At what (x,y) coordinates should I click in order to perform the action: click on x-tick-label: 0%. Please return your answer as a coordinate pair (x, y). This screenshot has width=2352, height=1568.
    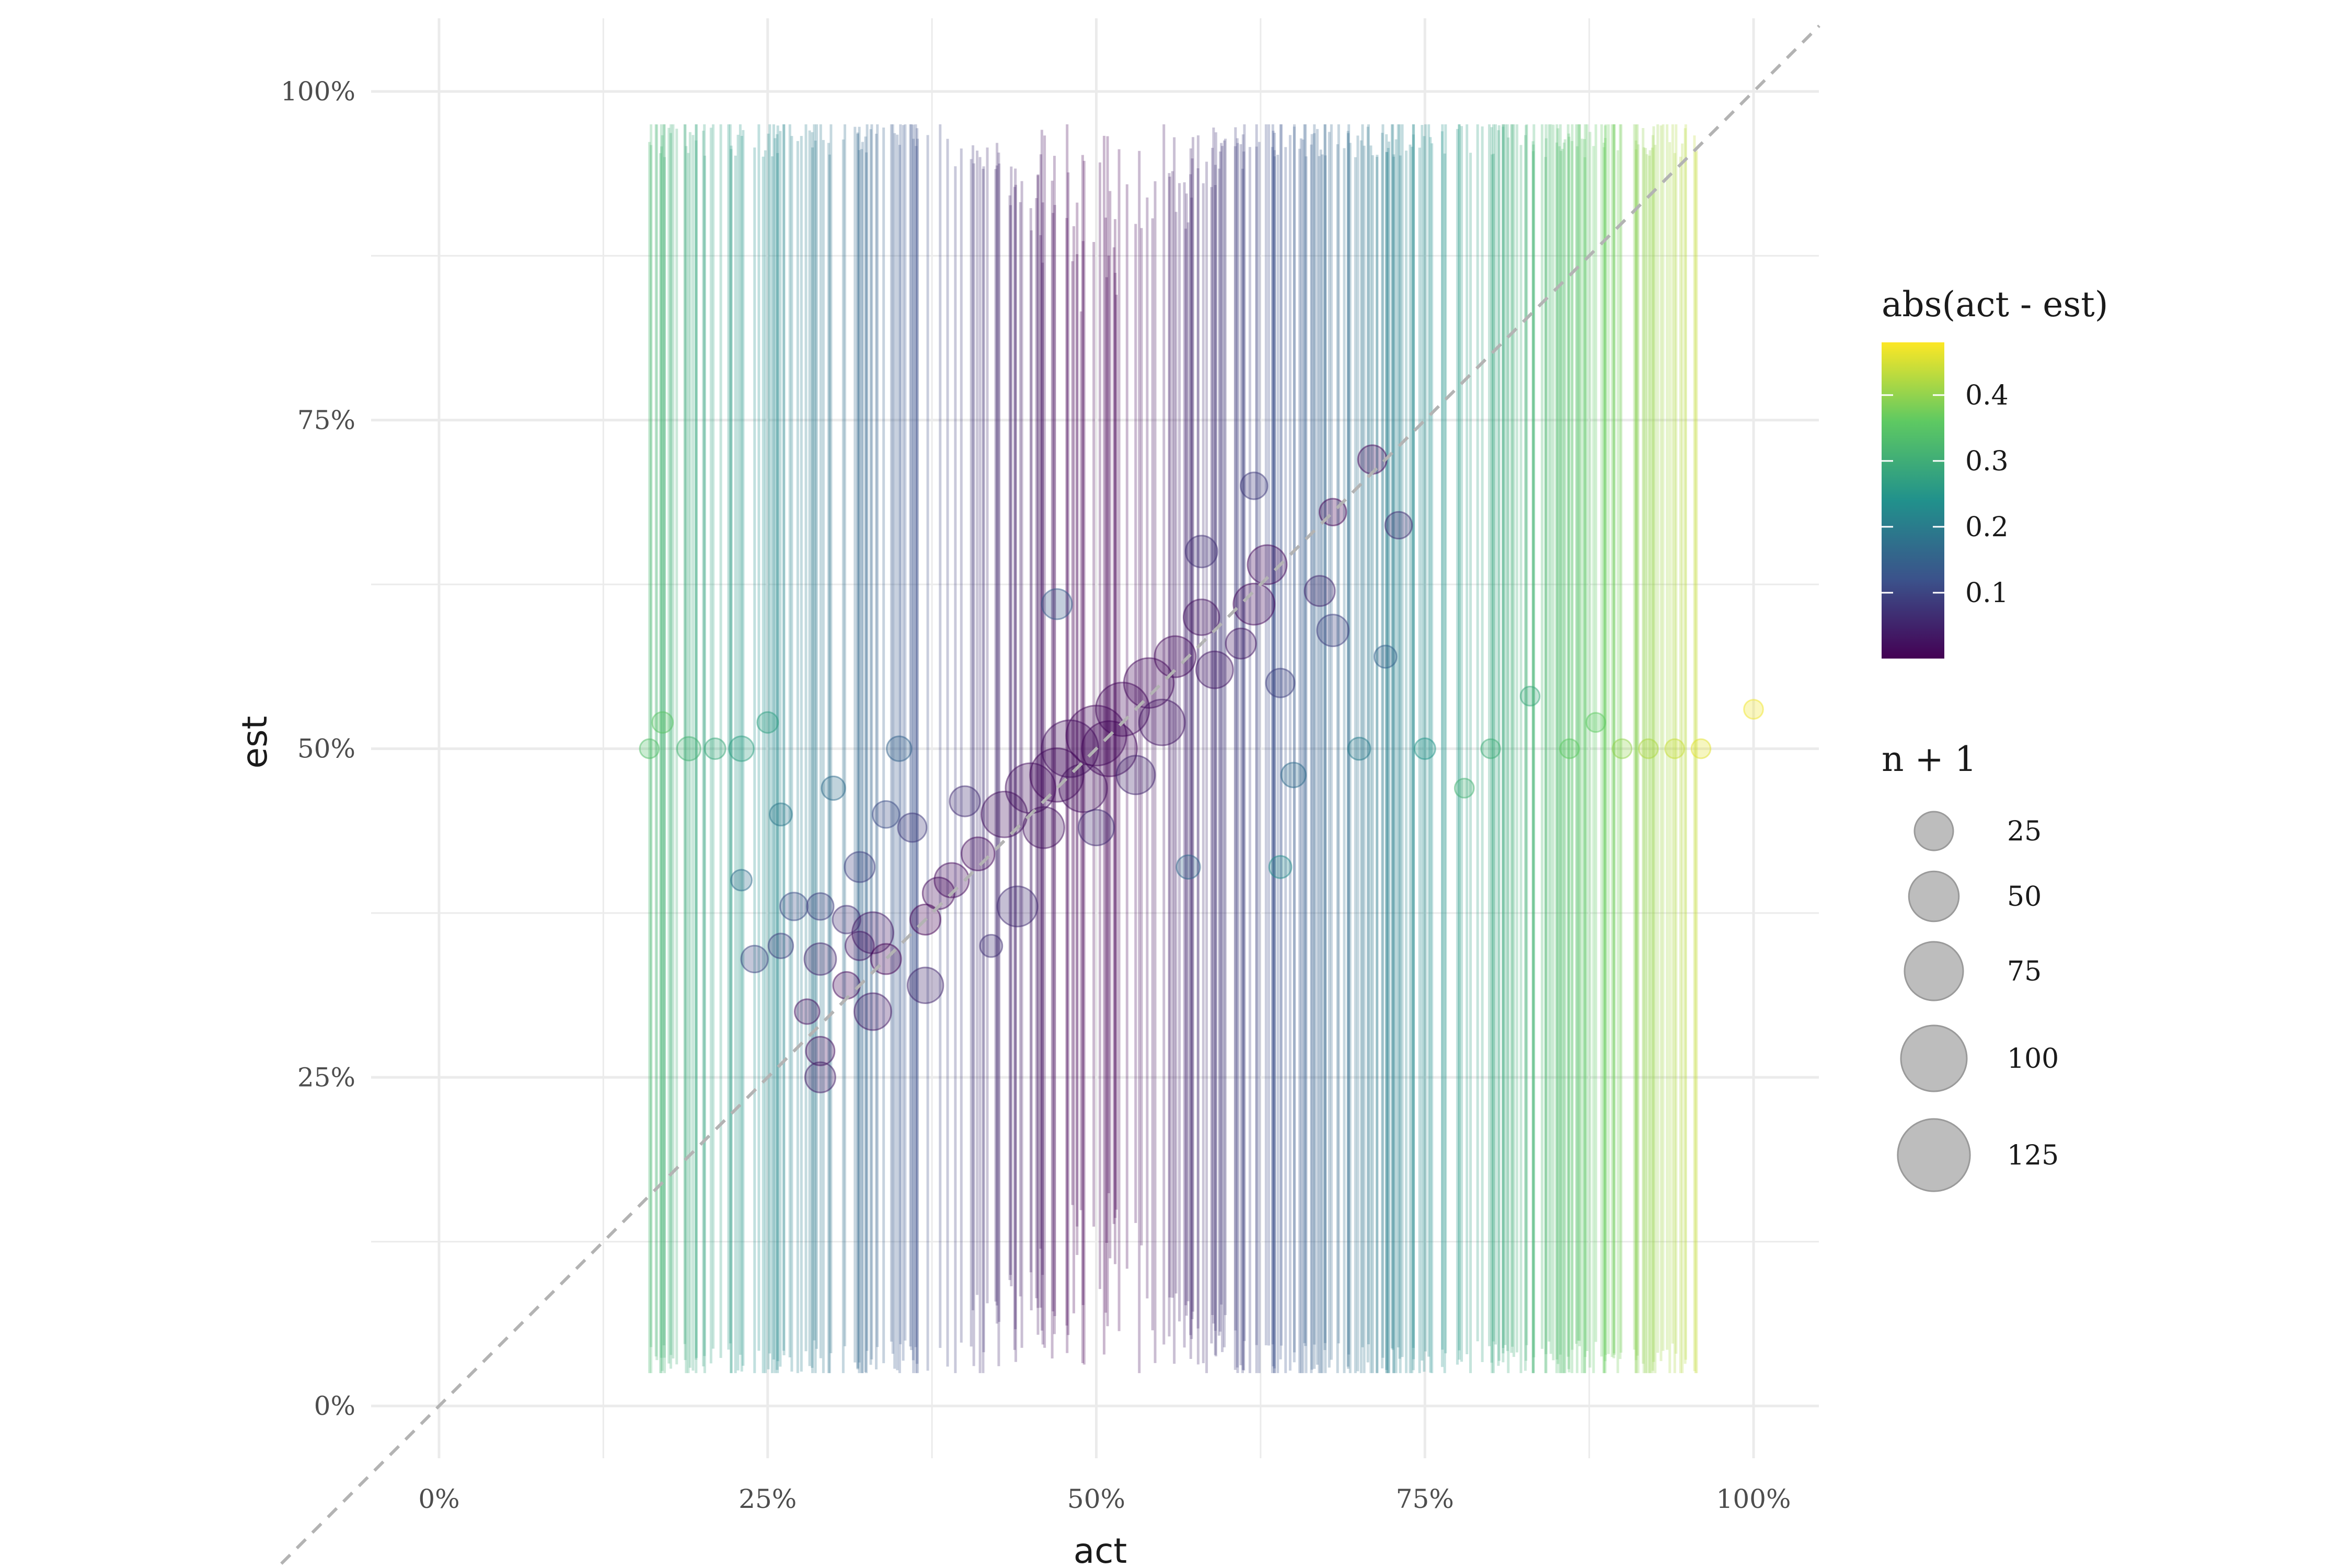
    Looking at the image, I should click on (438, 1499).